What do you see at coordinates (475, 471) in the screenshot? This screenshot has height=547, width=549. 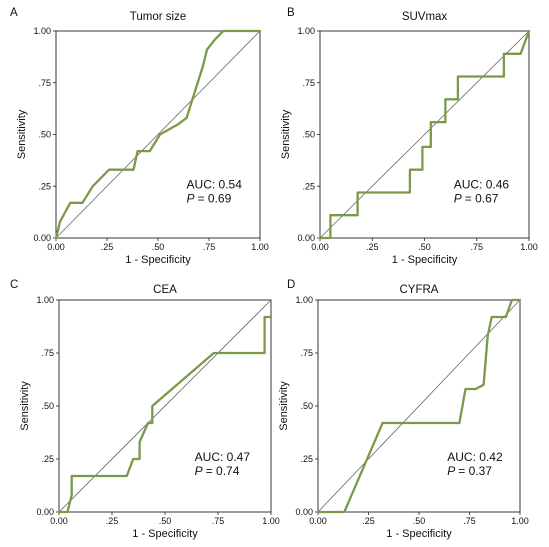 I see `p-value: = 0.37` at bounding box center [475, 471].